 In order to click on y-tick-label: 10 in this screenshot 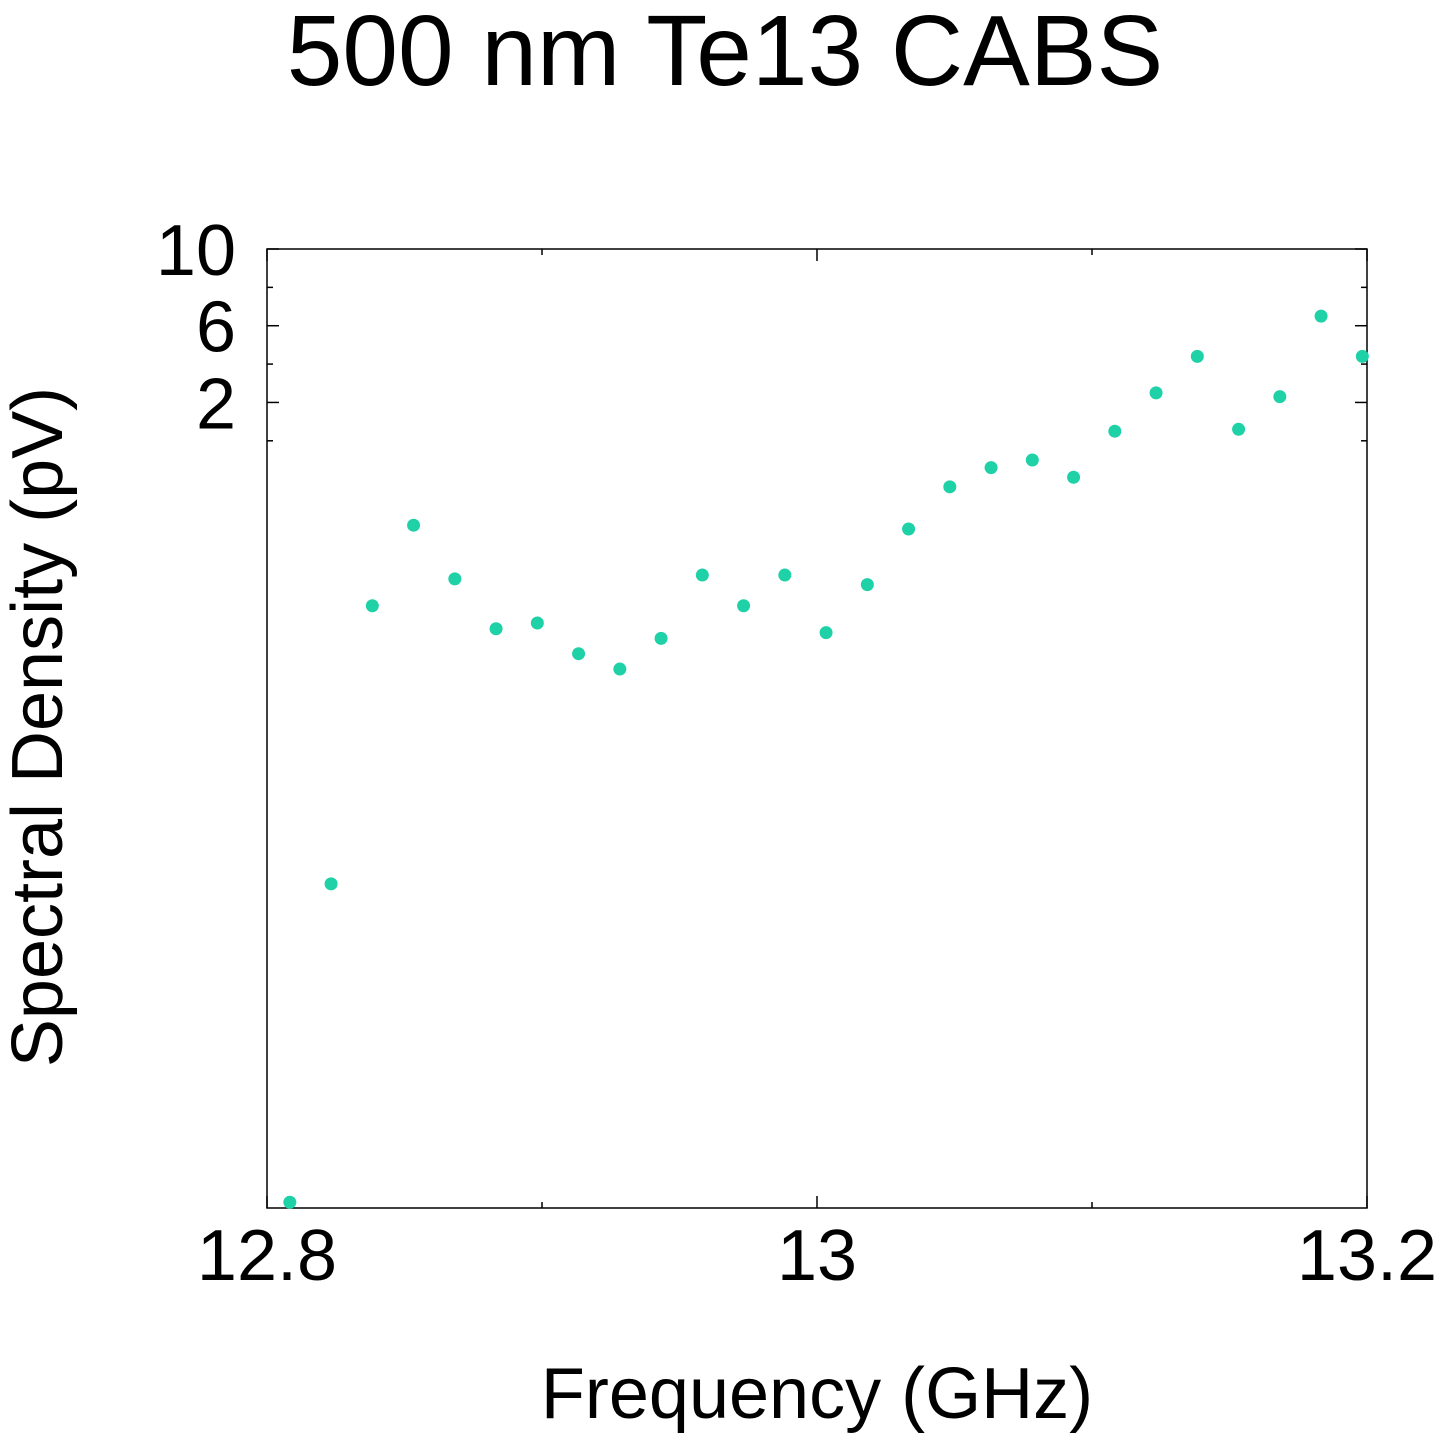, I will do `click(196, 251)`.